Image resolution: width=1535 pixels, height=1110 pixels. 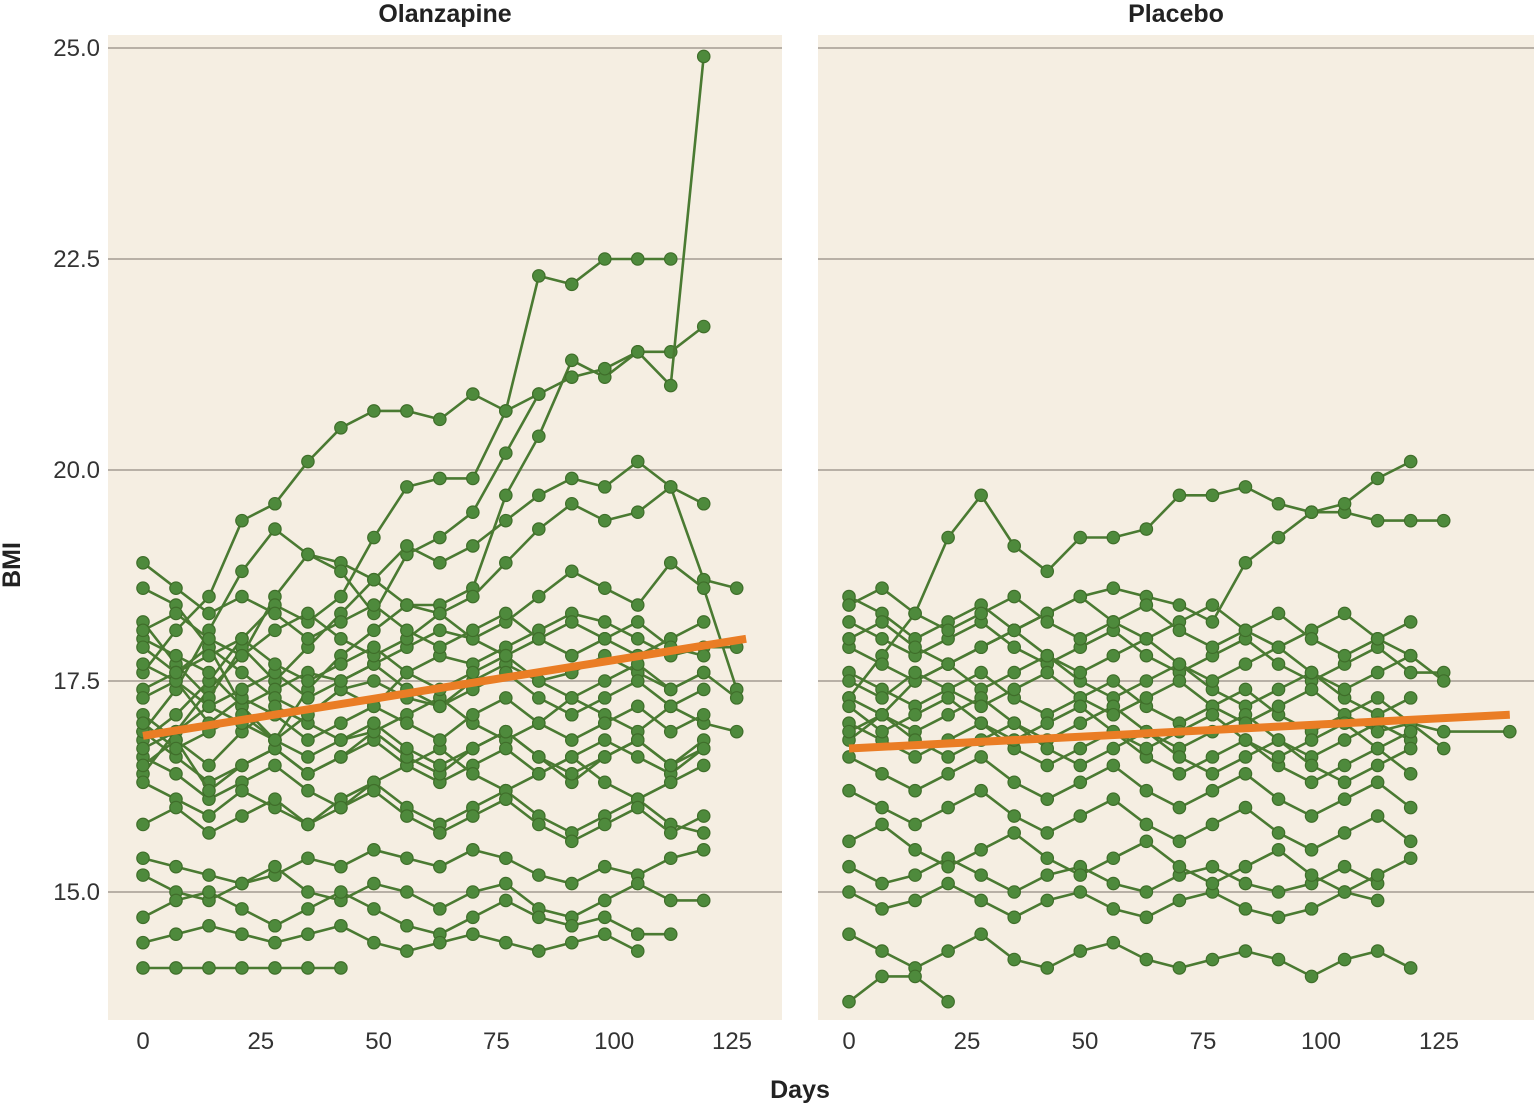 What do you see at coordinates (800, 1090) in the screenshot?
I see `x-axis-label: Days` at bounding box center [800, 1090].